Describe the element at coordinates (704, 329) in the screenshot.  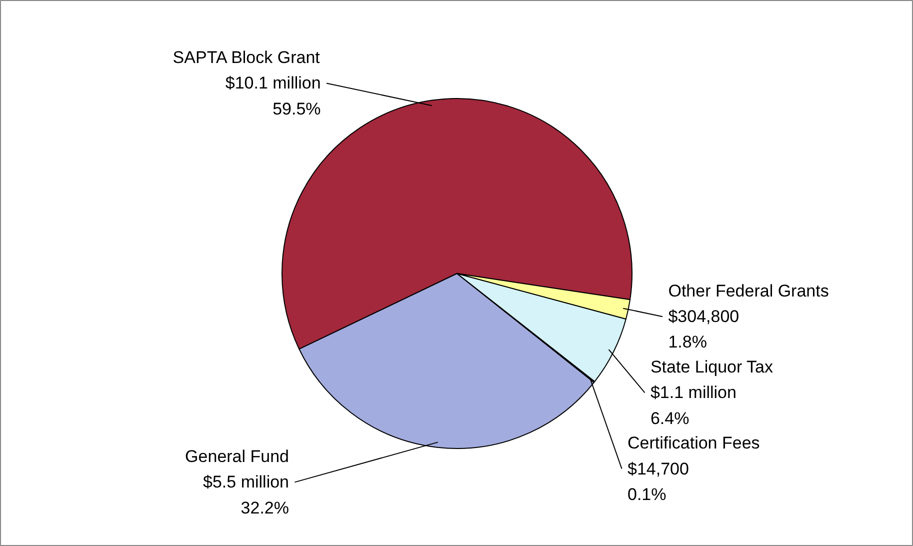
I see `data-label: $304,800 1.8%` at that location.